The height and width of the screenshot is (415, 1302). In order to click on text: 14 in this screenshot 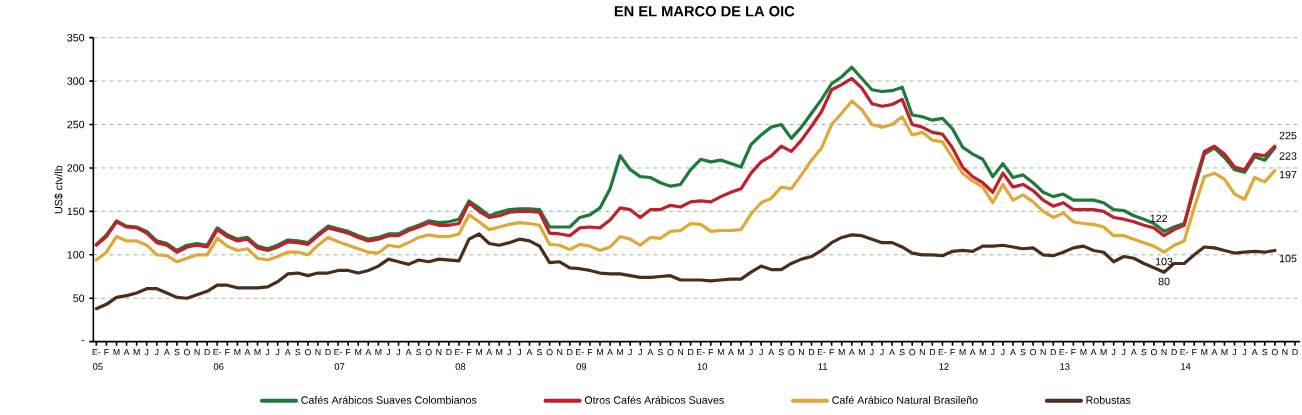, I will do `click(1186, 366)`.